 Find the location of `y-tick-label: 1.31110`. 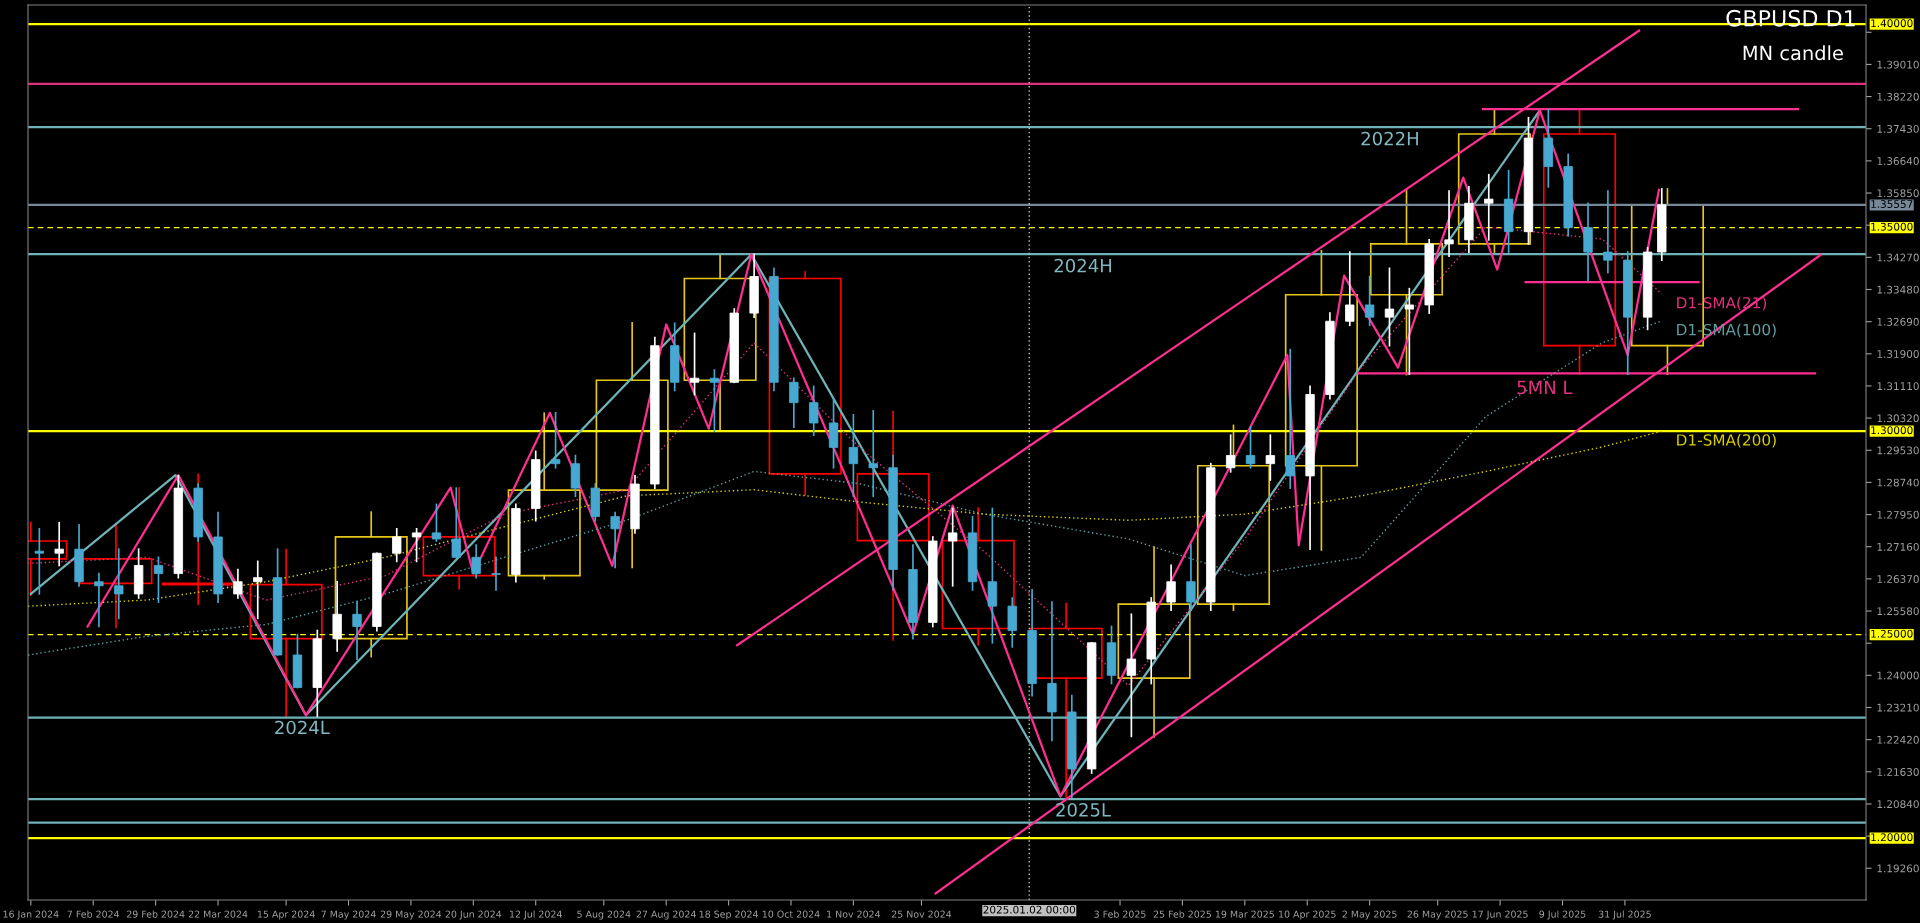

y-tick-label: 1.31110 is located at coordinates (1898, 386).